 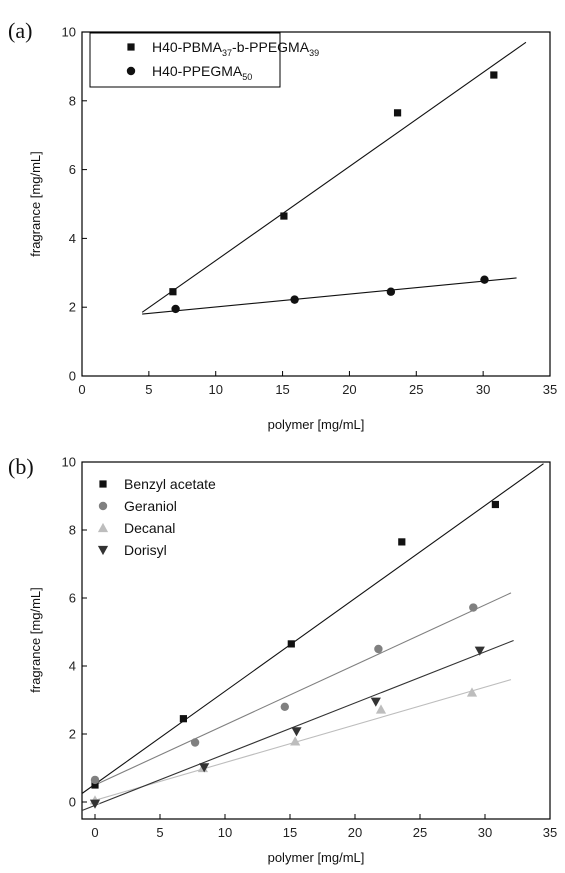 I want to click on legend-label: Decanal, so click(x=149, y=528).